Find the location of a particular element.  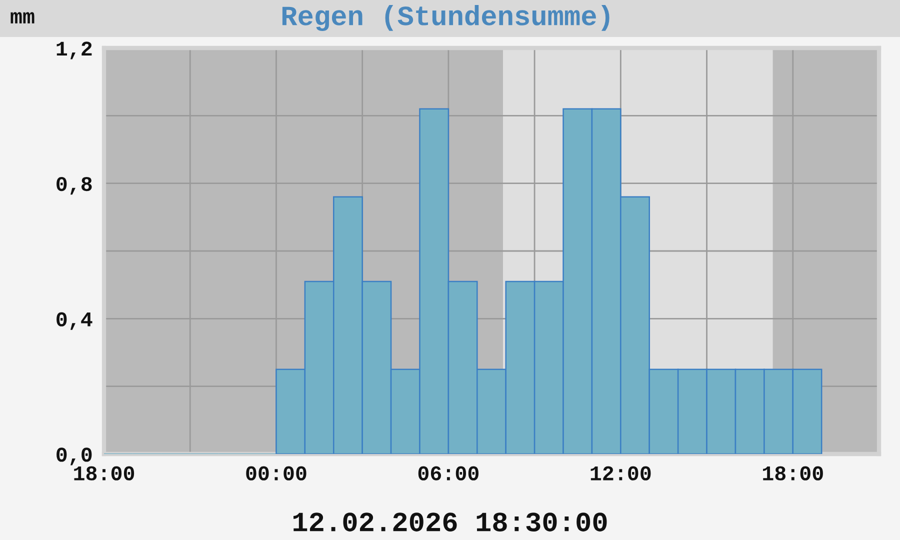

y-tick-label: 0,4 is located at coordinates (74, 321).